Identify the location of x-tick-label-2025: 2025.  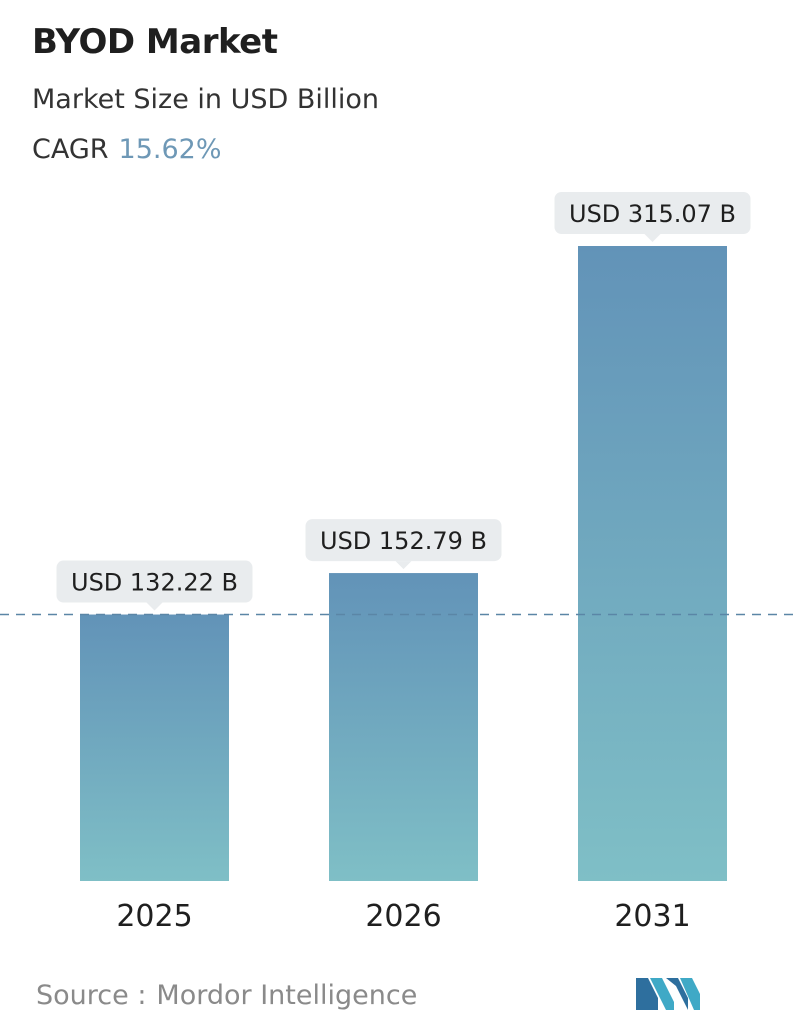
(154, 916).